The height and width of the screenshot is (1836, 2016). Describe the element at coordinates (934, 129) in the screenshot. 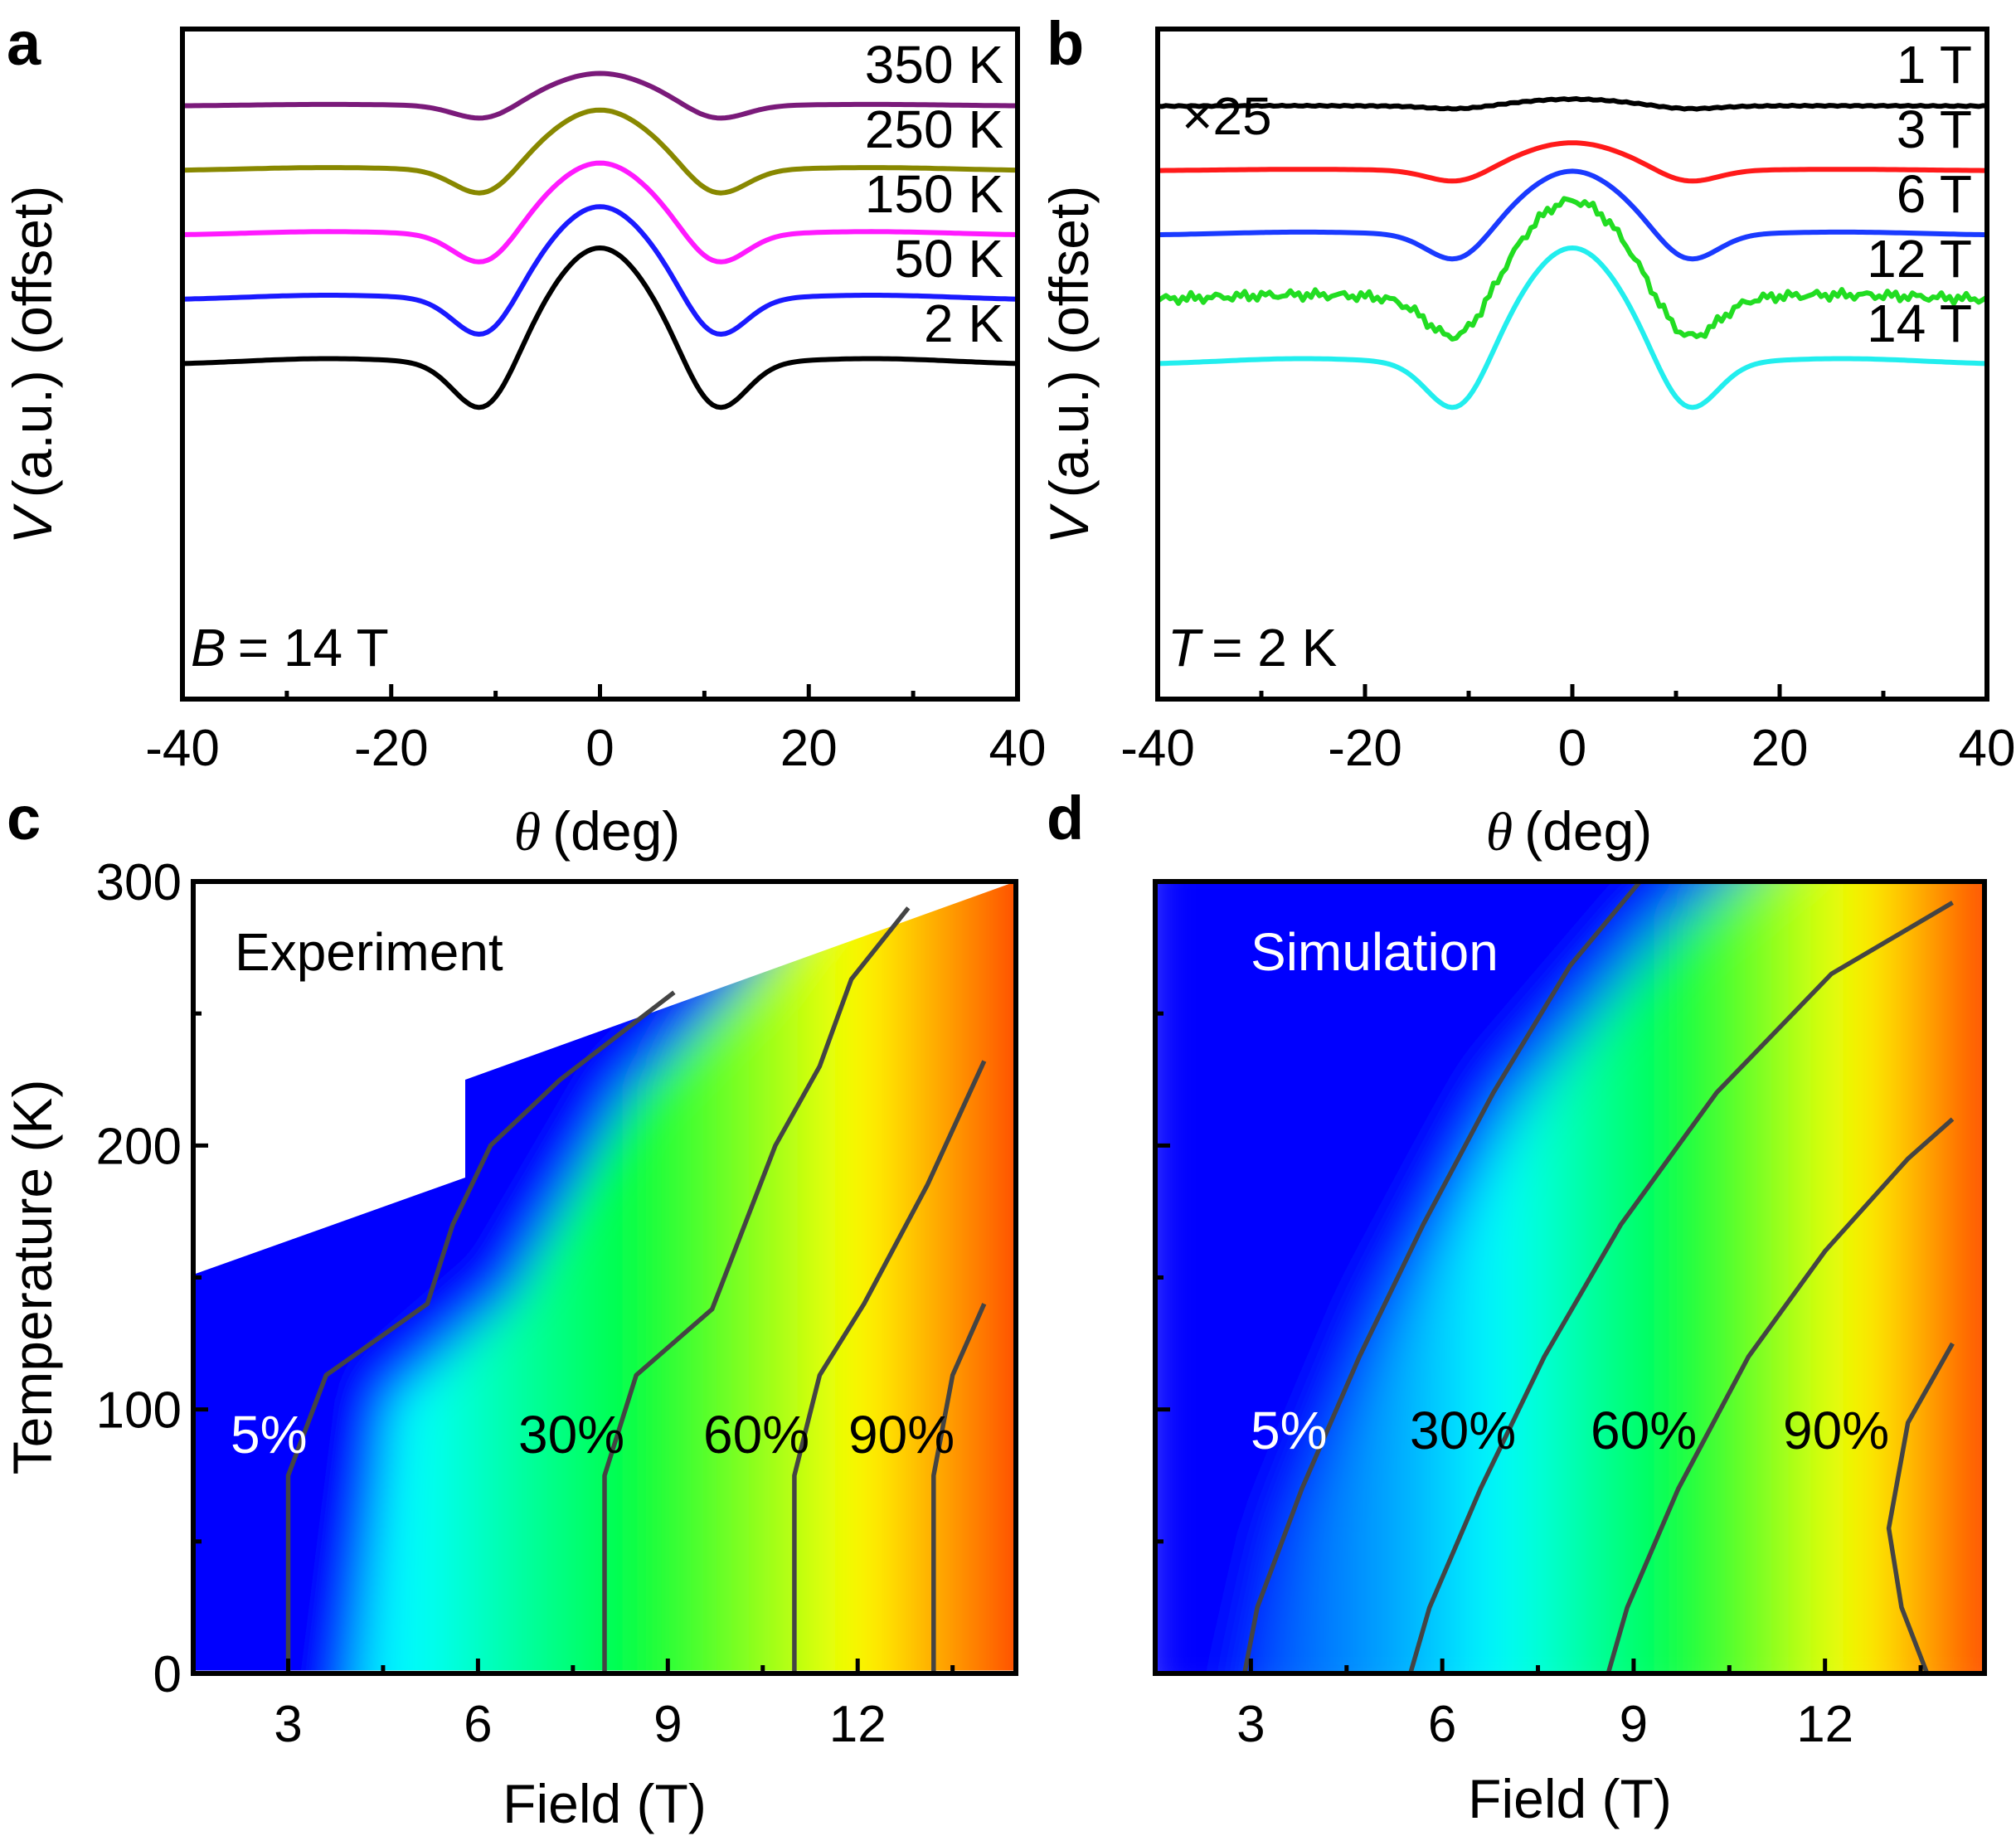

I see `series-label-250-k: 250 K` at that location.